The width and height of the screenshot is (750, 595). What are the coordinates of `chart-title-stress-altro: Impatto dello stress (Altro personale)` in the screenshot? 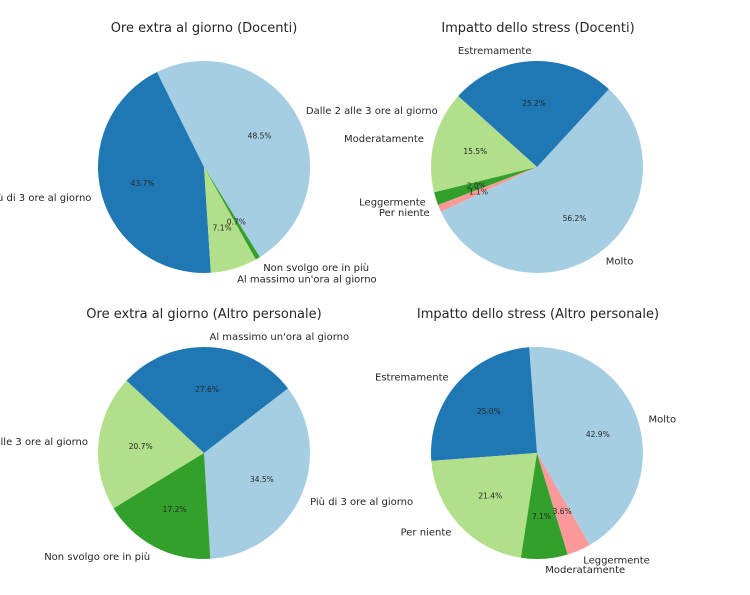 It's located at (538, 314).